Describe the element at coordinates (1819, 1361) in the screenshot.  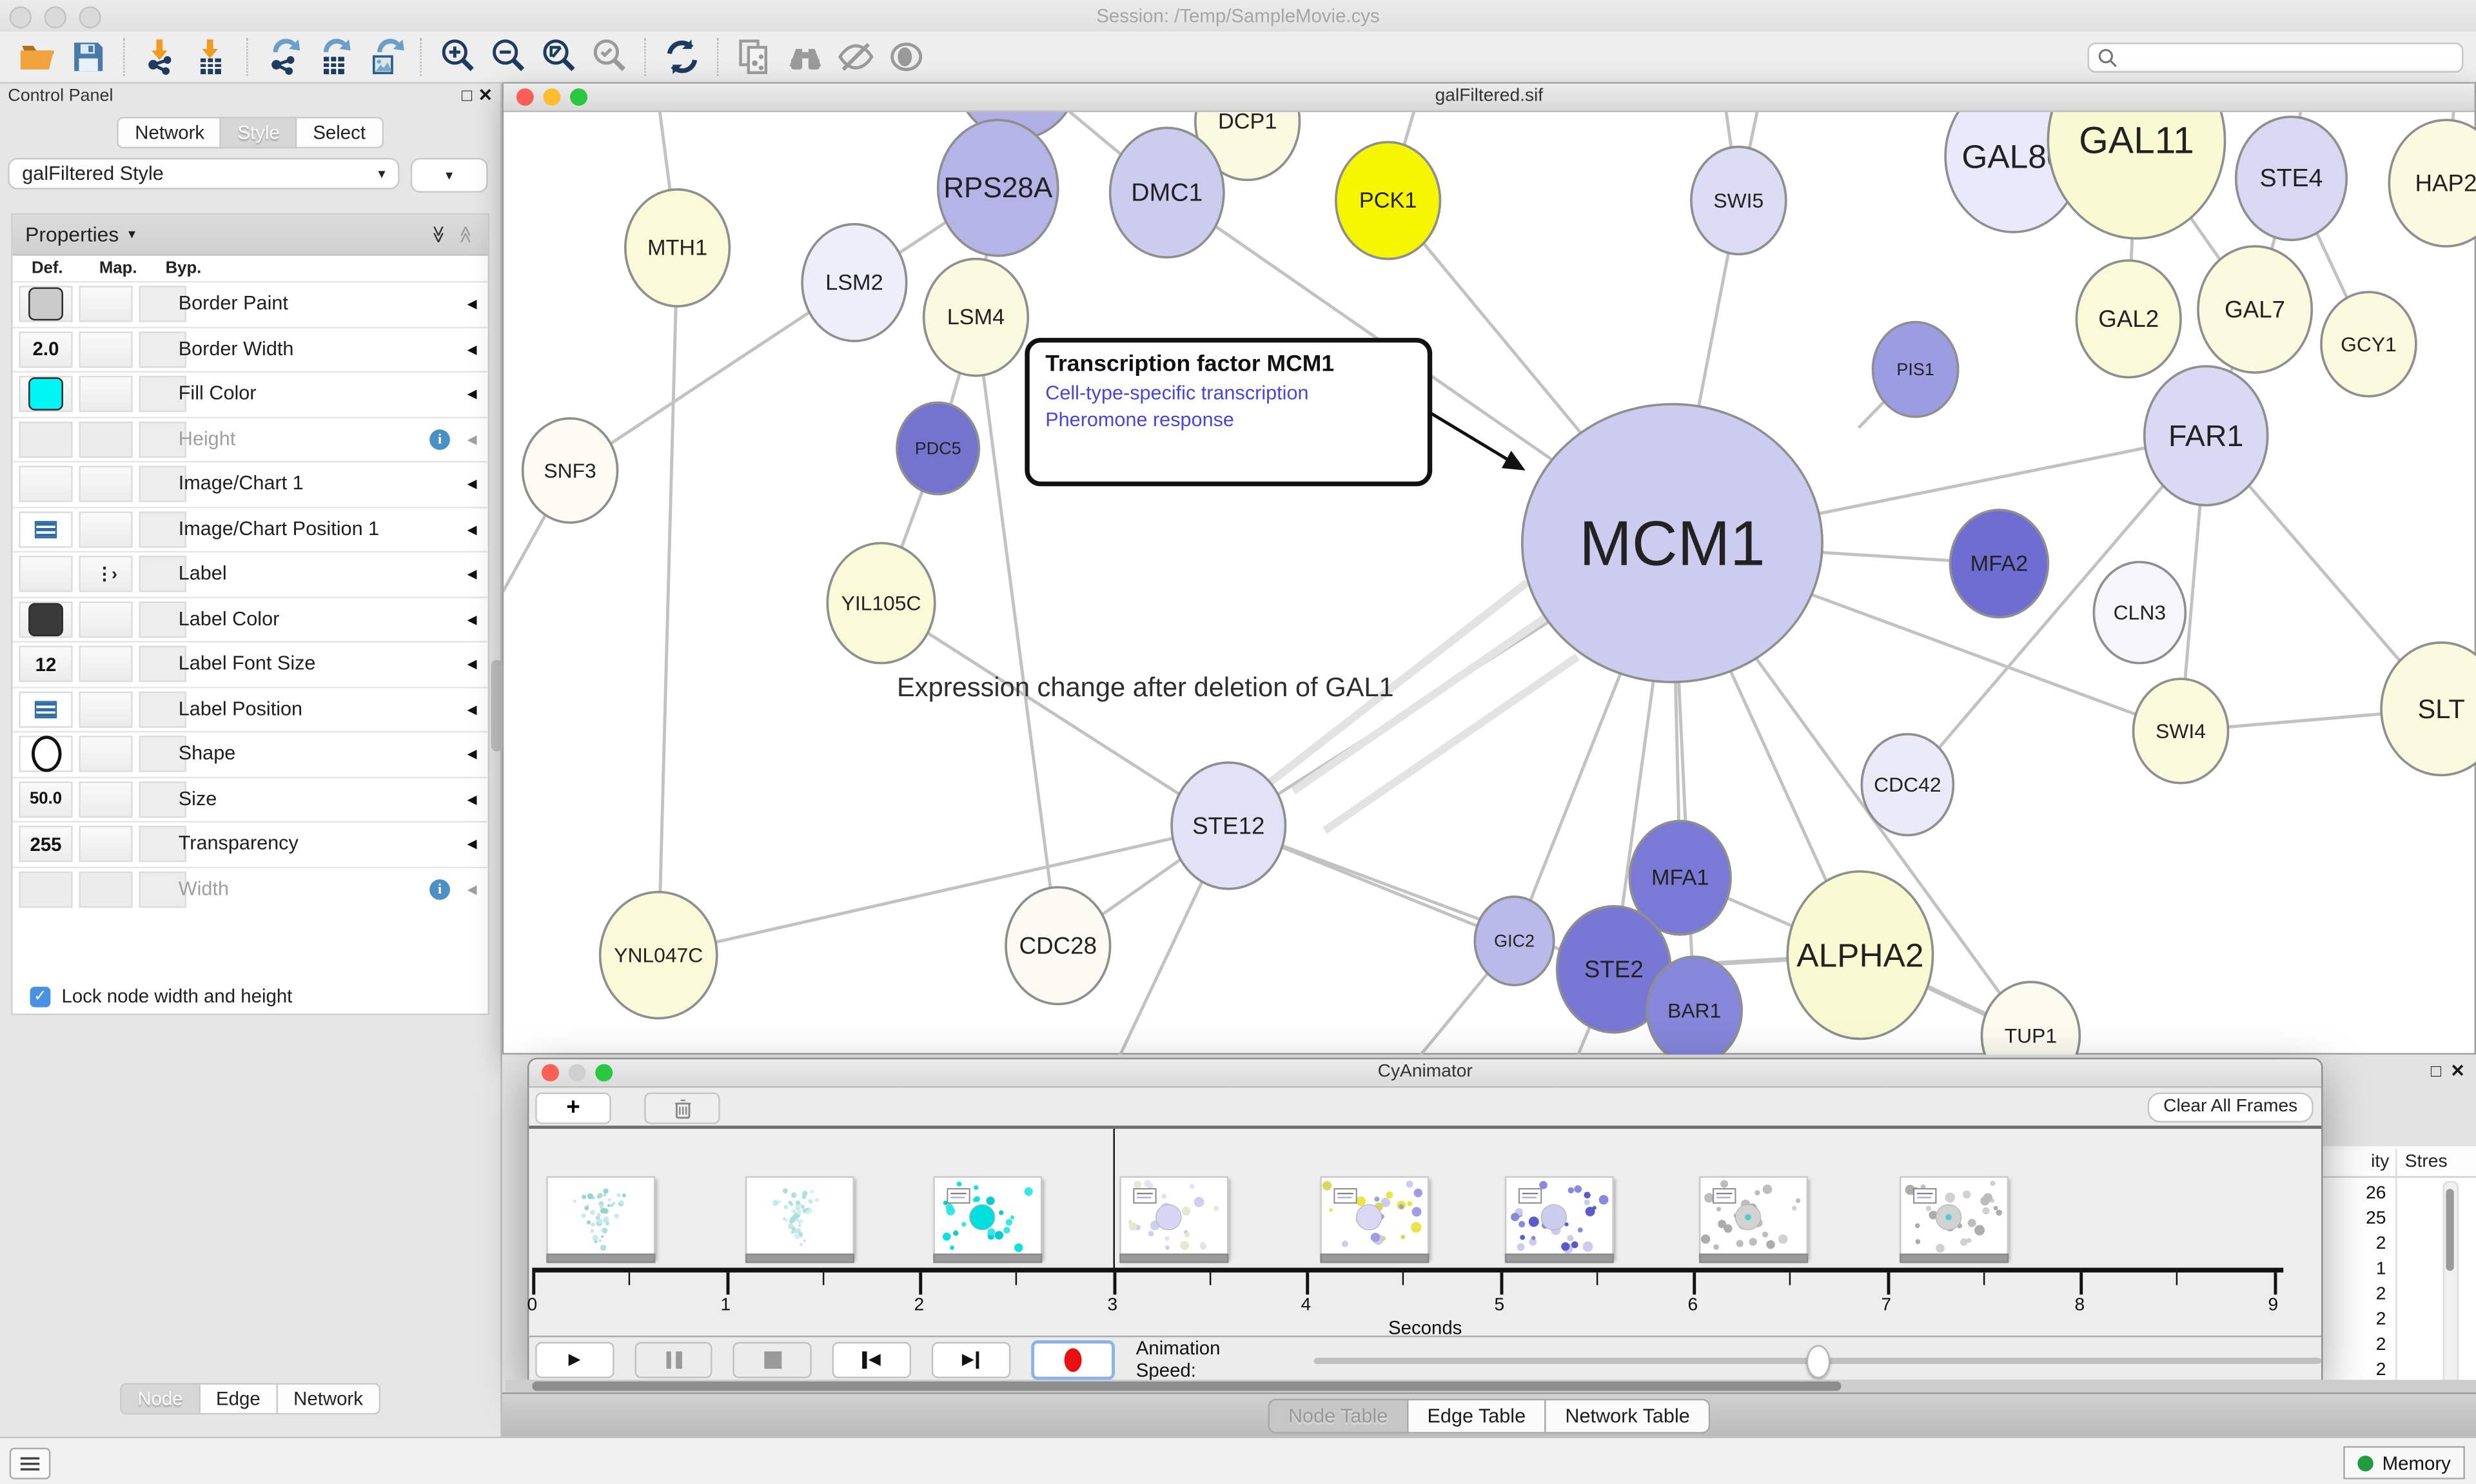
I see `slider-handle` at that location.